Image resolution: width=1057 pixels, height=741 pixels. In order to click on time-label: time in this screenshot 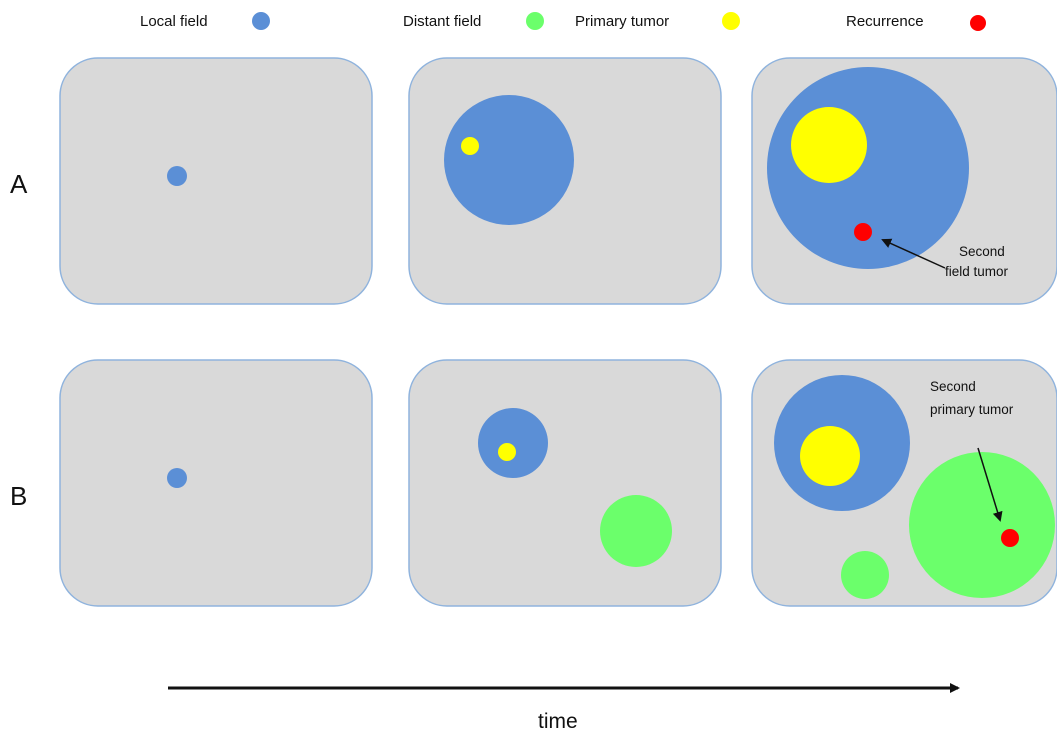, I will do `click(558, 721)`.